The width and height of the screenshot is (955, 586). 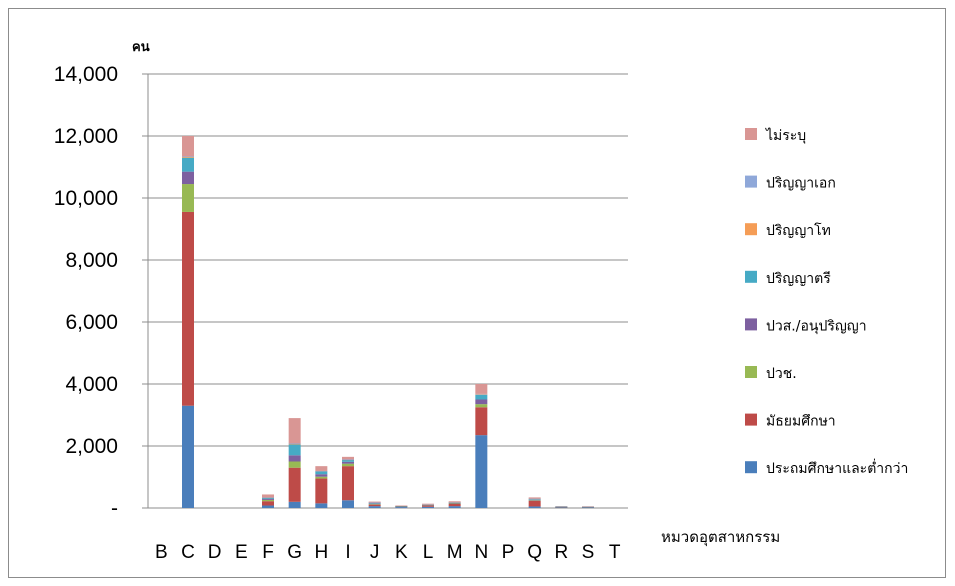 I want to click on x-axis-label: หมวดอุตสาหกรรม, so click(x=720, y=537).